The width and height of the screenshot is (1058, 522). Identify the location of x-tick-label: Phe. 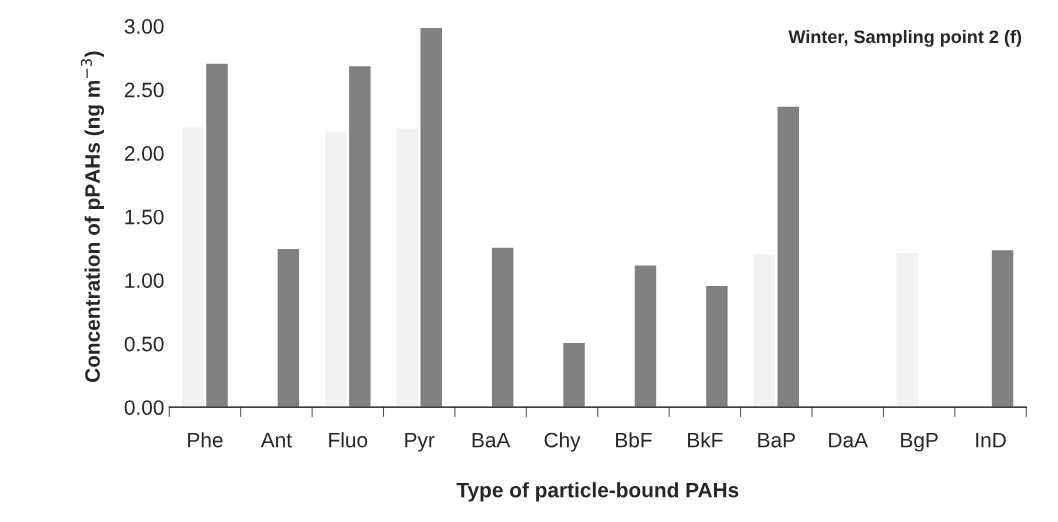
(205, 440).